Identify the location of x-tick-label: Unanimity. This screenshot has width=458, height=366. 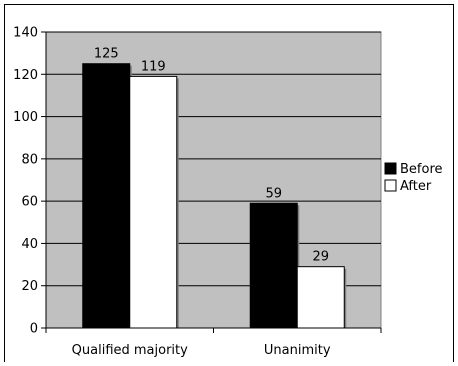
(297, 350).